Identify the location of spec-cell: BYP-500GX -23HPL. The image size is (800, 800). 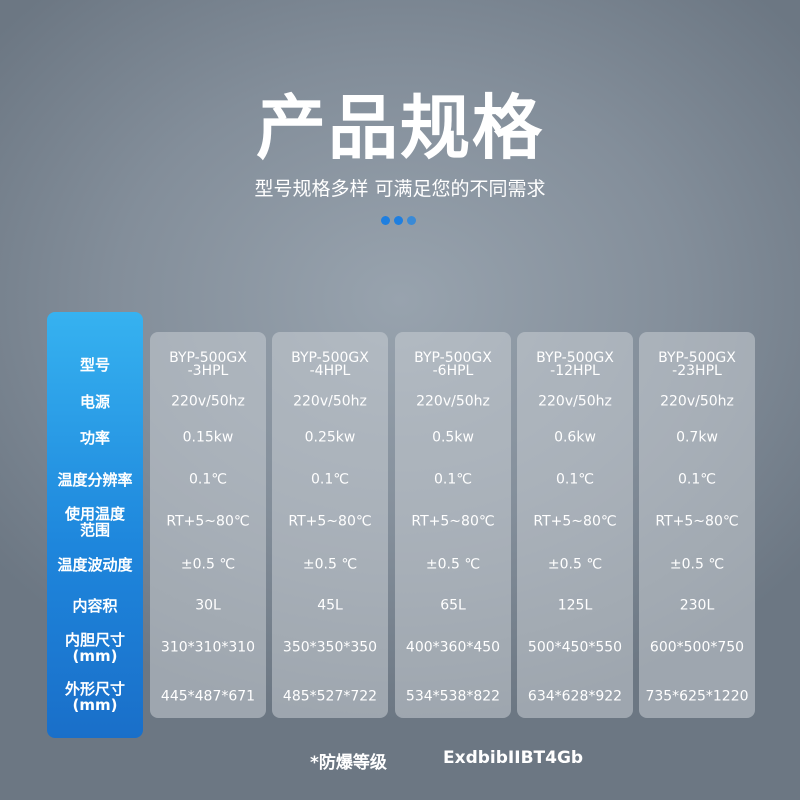
(697, 364).